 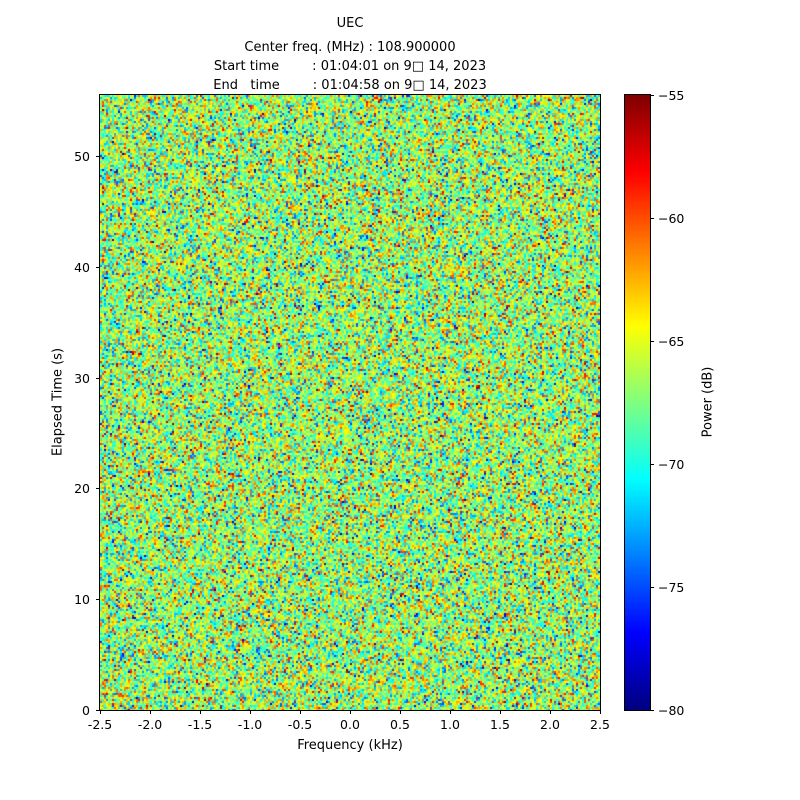 What do you see at coordinates (350, 23) in the screenshot?
I see `chart-title: UEC` at bounding box center [350, 23].